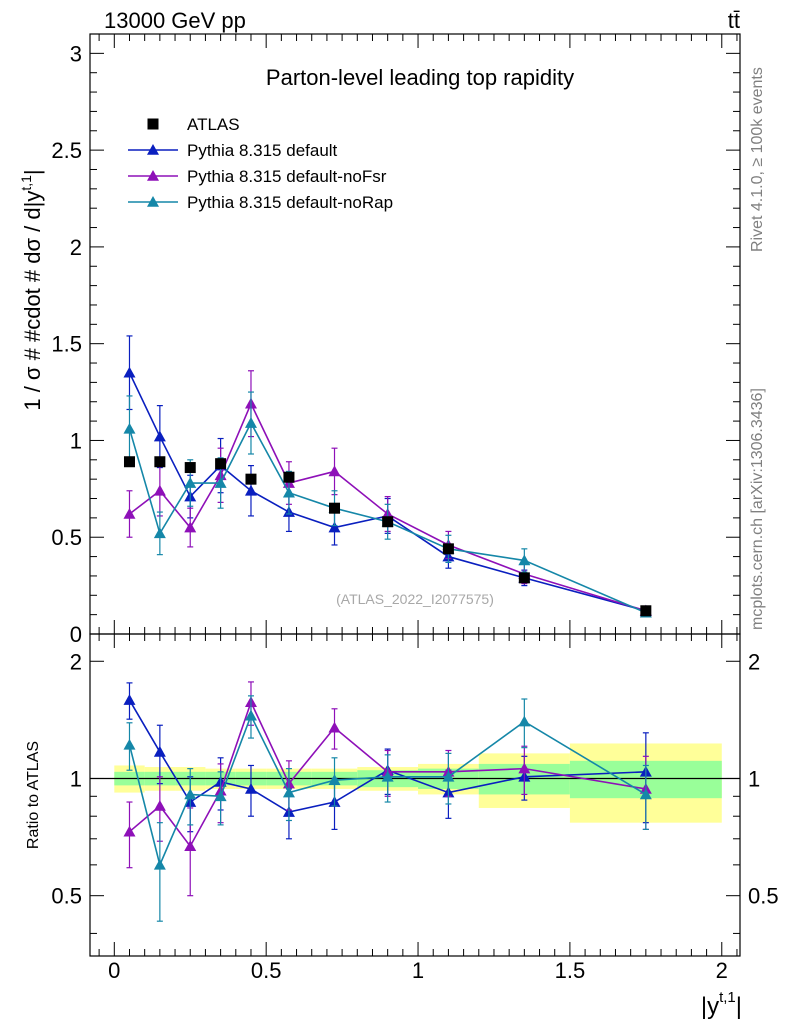 The width and height of the screenshot is (786, 1024). I want to click on ratio-y-tick-label-right: 0.5, so click(763, 896).